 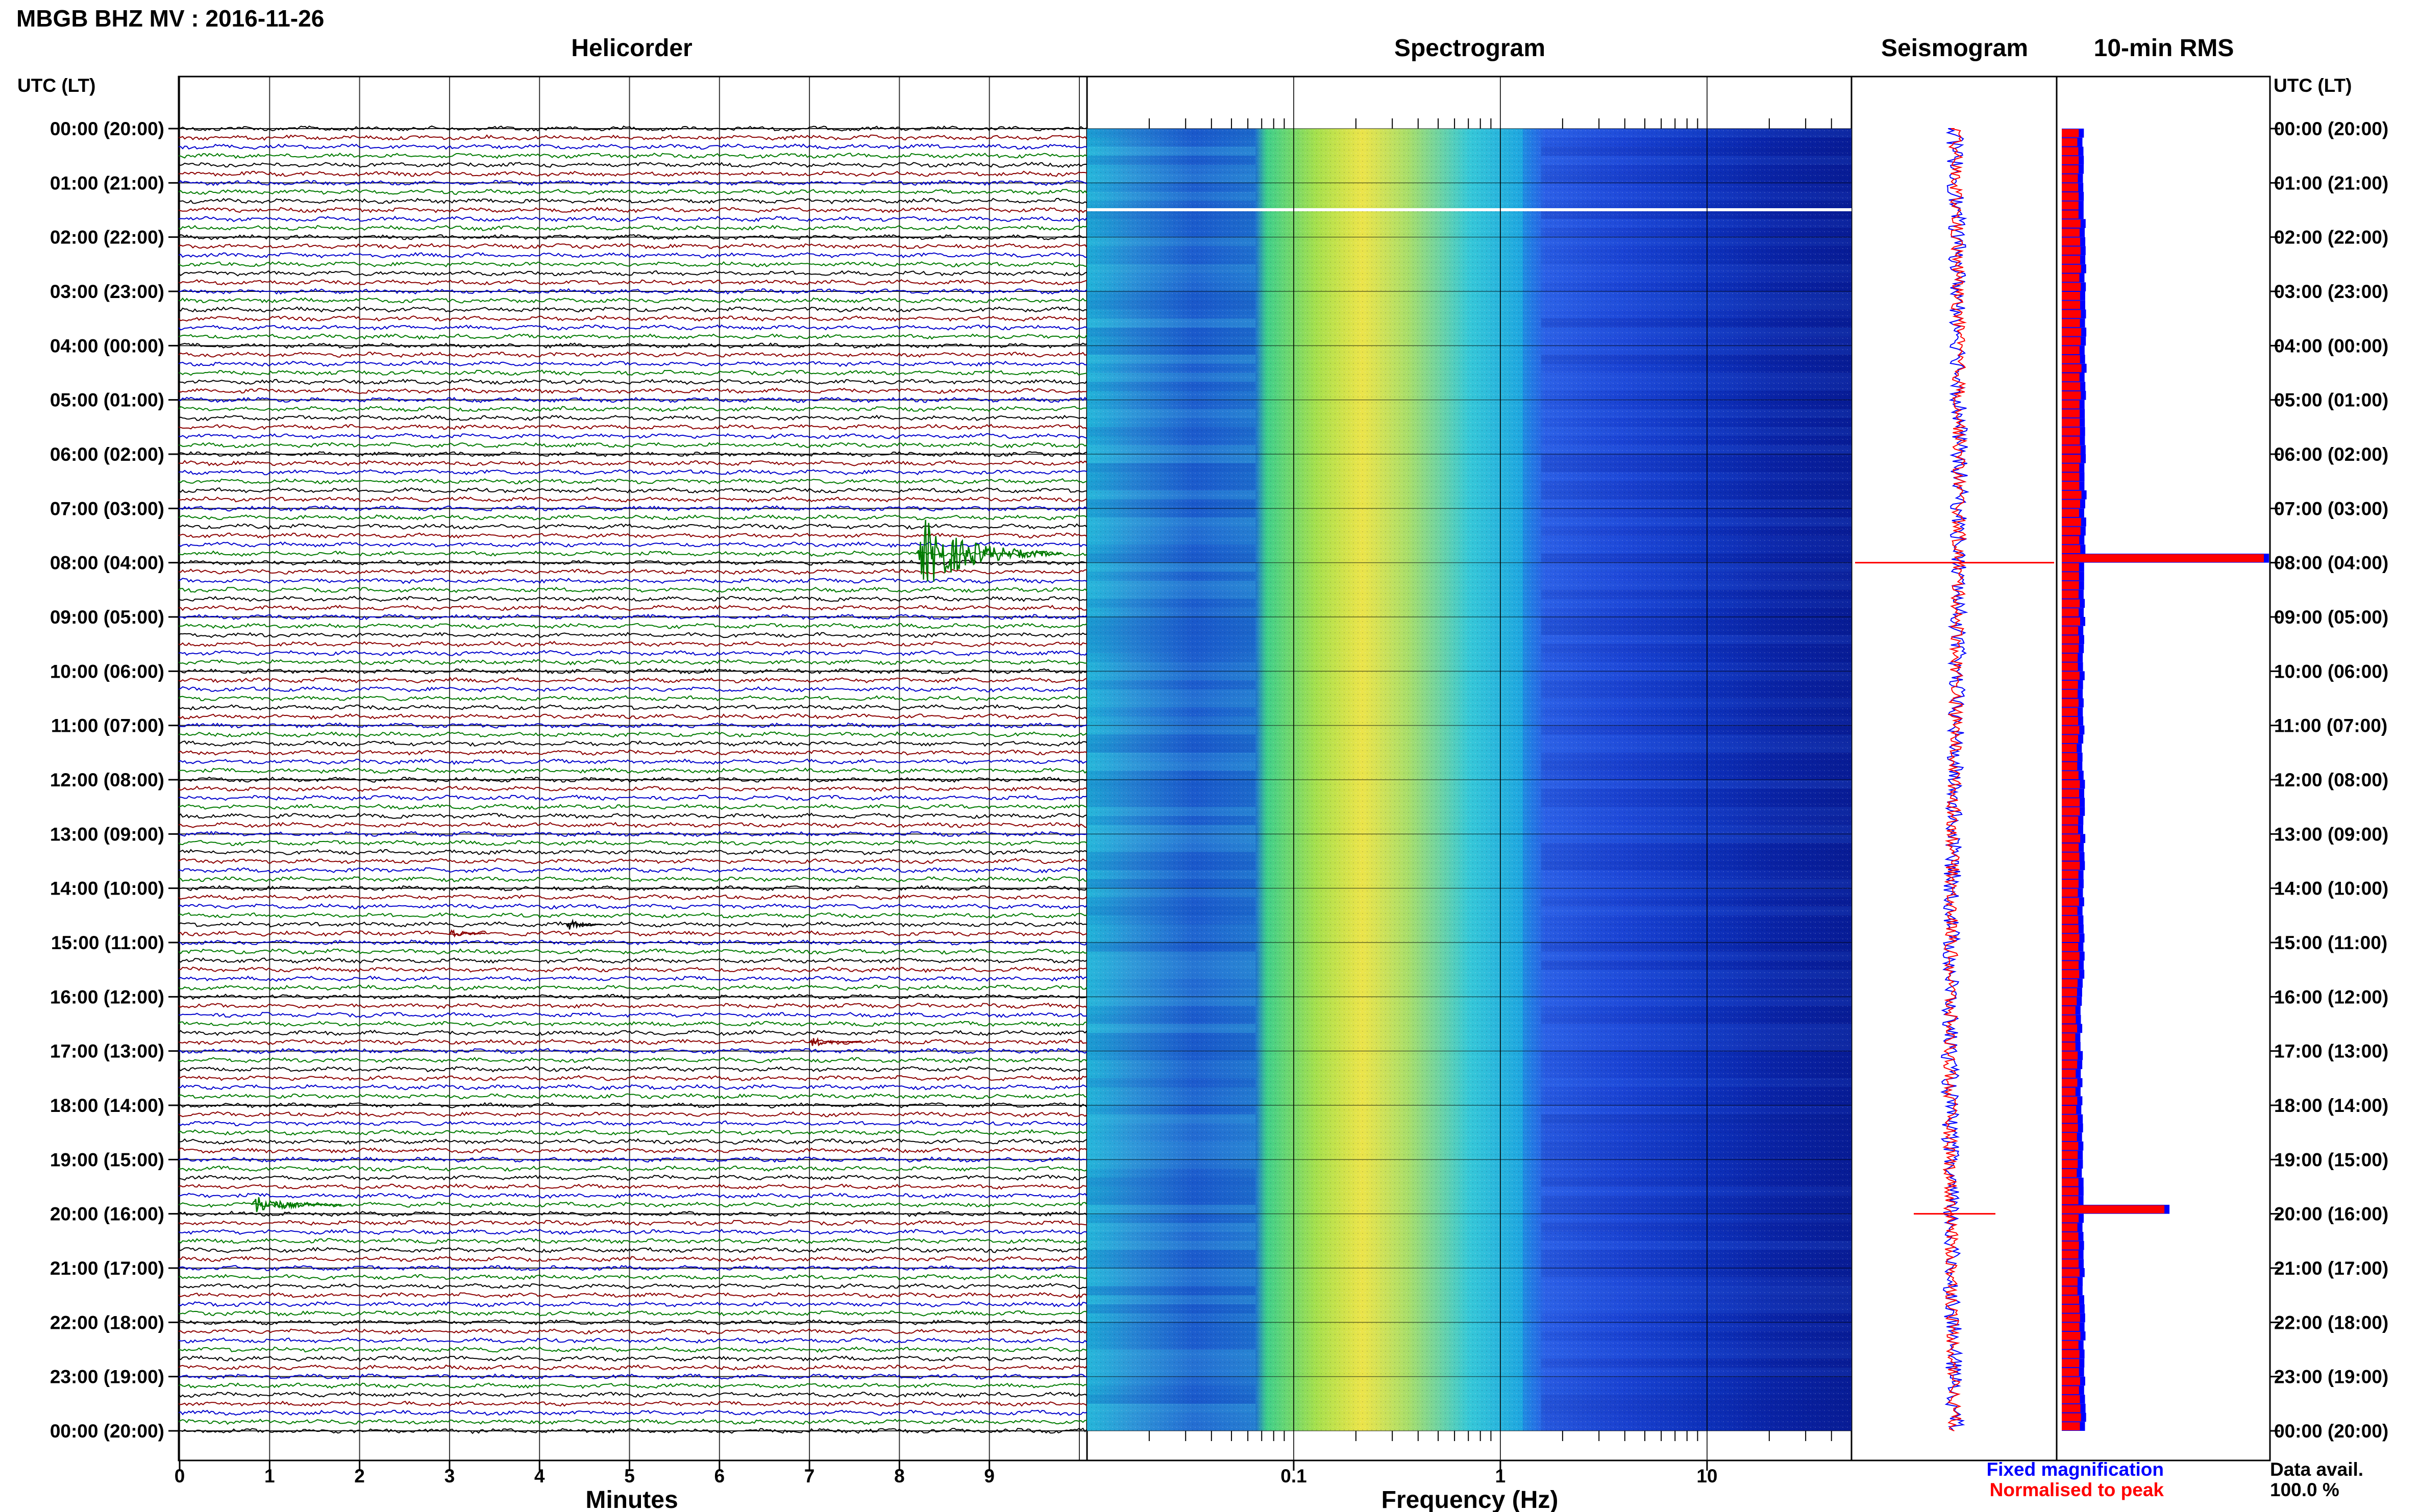 I want to click on rms-frame, so click(x=2163, y=768).